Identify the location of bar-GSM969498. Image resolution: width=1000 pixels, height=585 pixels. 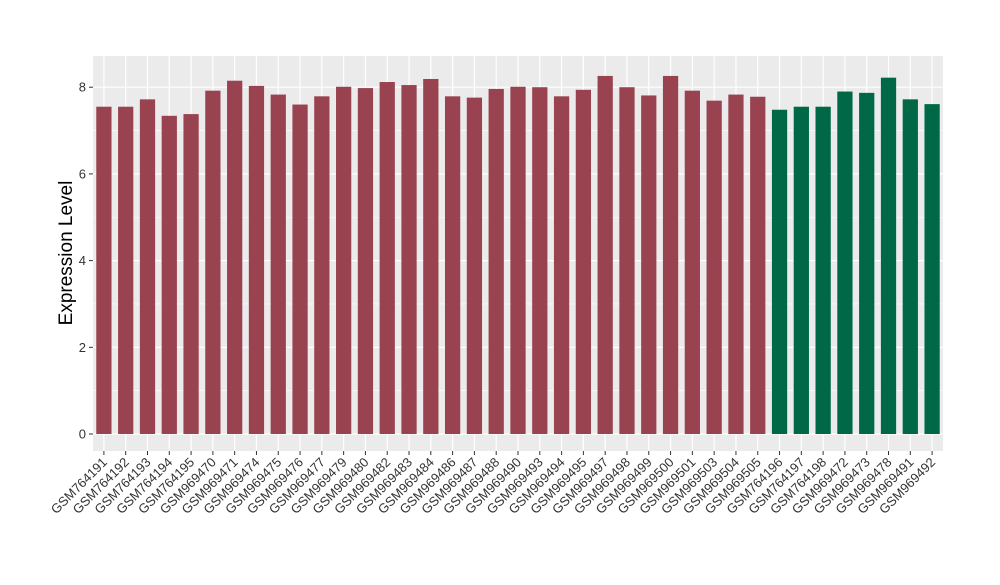
(627, 261).